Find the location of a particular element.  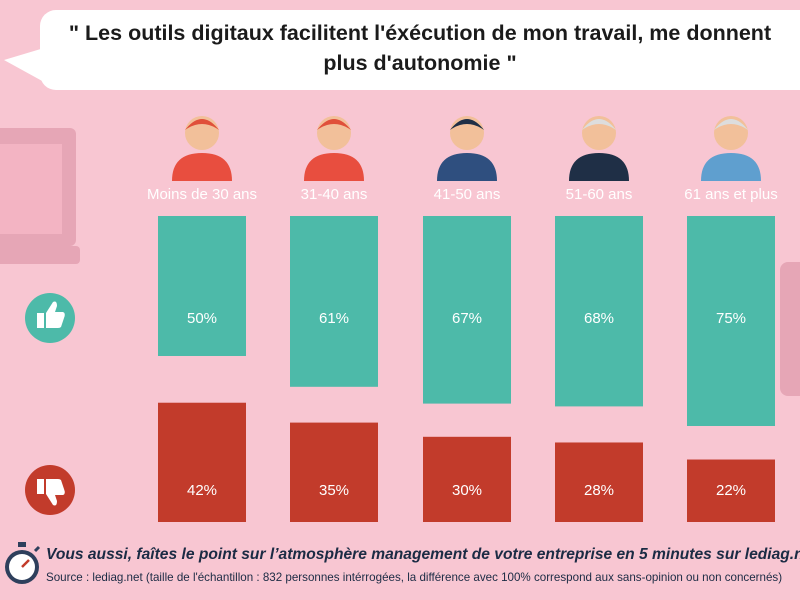

disagree-value-label: 22% is located at coordinates (731, 490).